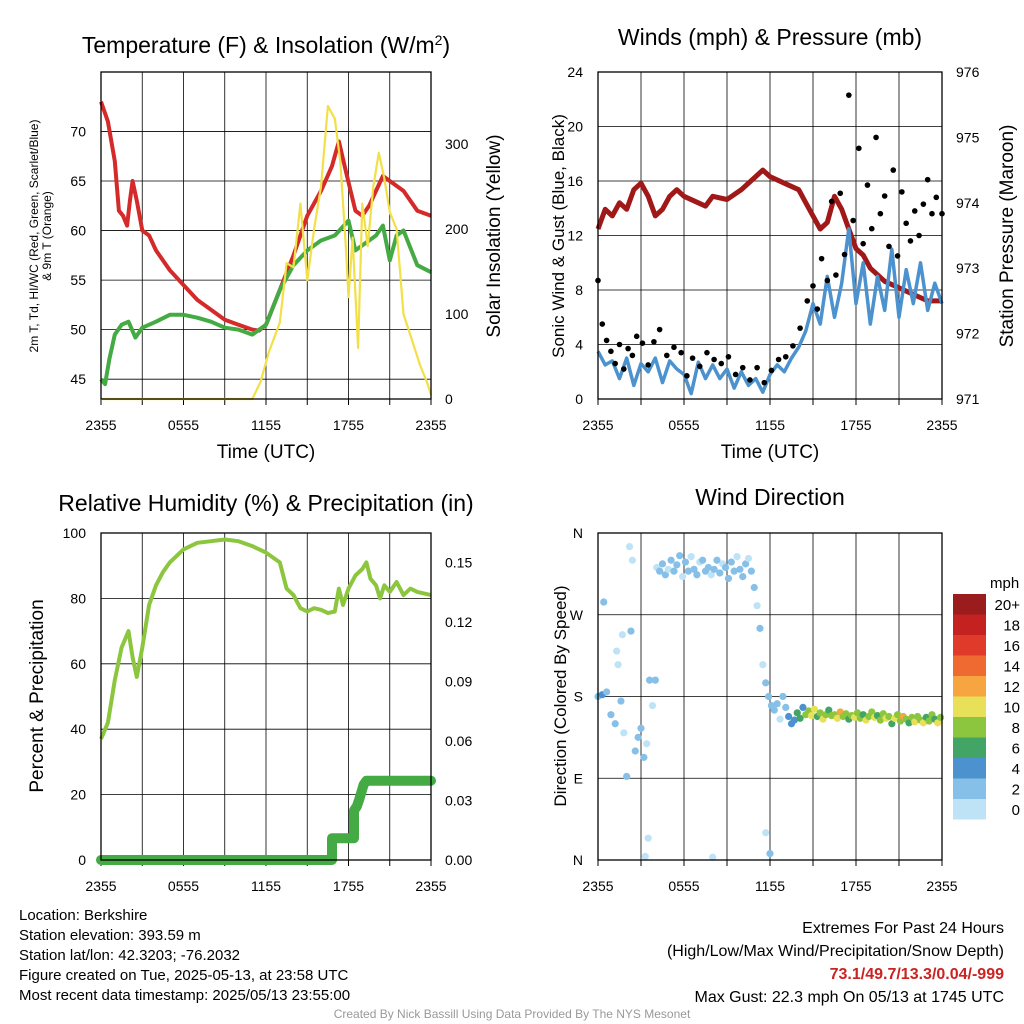  What do you see at coordinates (494, 235) in the screenshot?
I see `y2-axis-label: Solar Insolation (Yellow)` at bounding box center [494, 235].